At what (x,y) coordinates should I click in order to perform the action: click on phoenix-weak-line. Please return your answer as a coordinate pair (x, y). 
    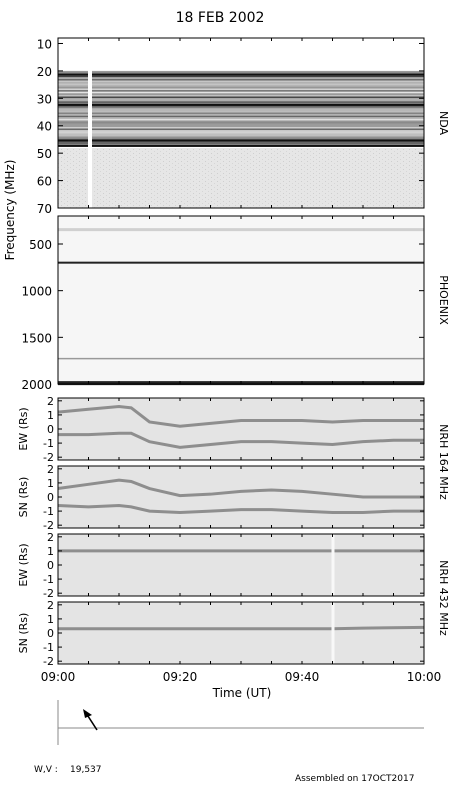
    Looking at the image, I should click on (241, 358).